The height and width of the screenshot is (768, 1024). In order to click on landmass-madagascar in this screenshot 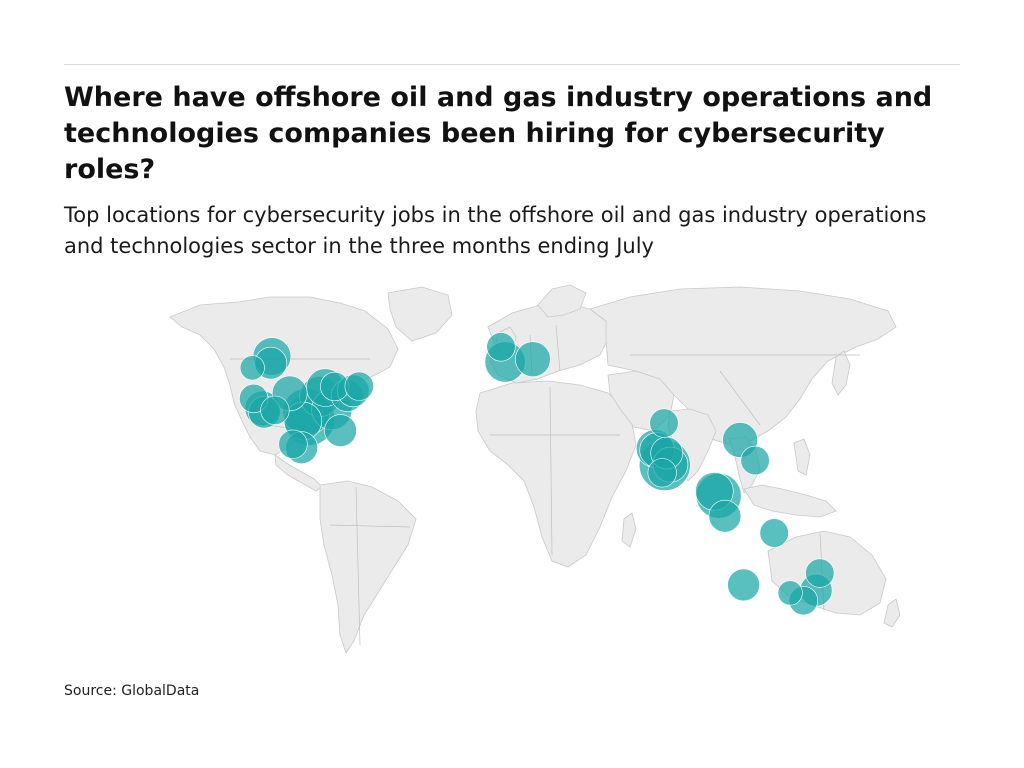, I will do `click(629, 530)`.